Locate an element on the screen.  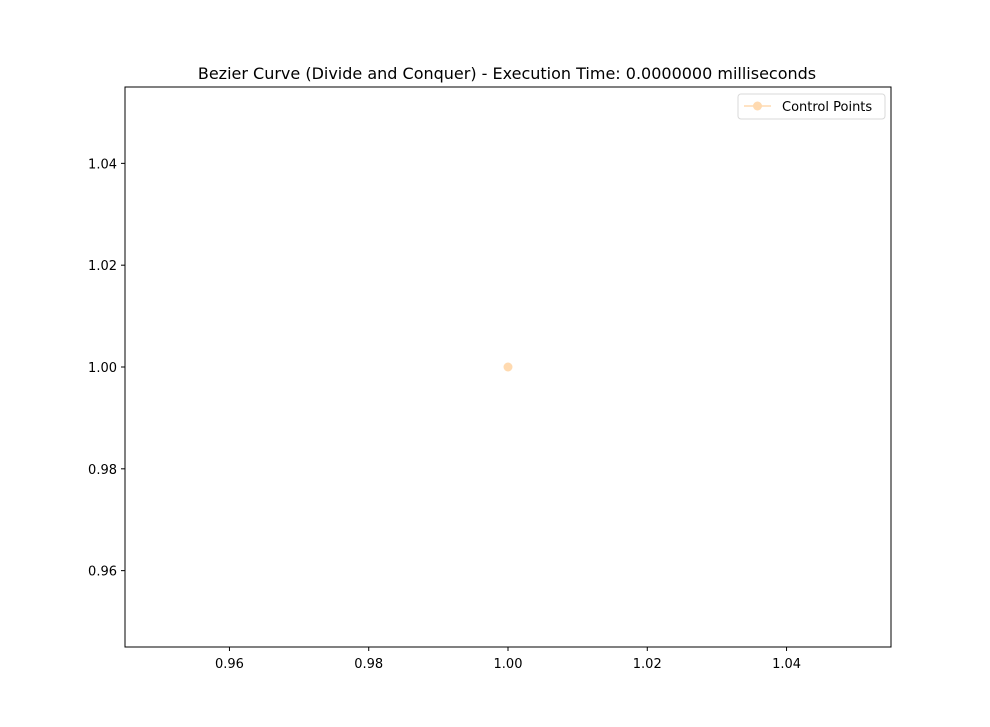
y-tick-label: 0.96 is located at coordinates (102, 572).